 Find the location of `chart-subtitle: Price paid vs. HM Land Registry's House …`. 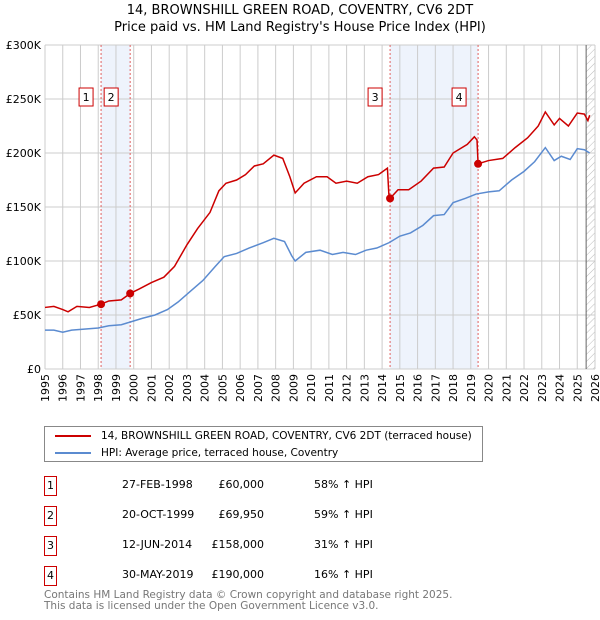

chart-subtitle: Price paid vs. HM Land Registry's House … is located at coordinates (300, 27).